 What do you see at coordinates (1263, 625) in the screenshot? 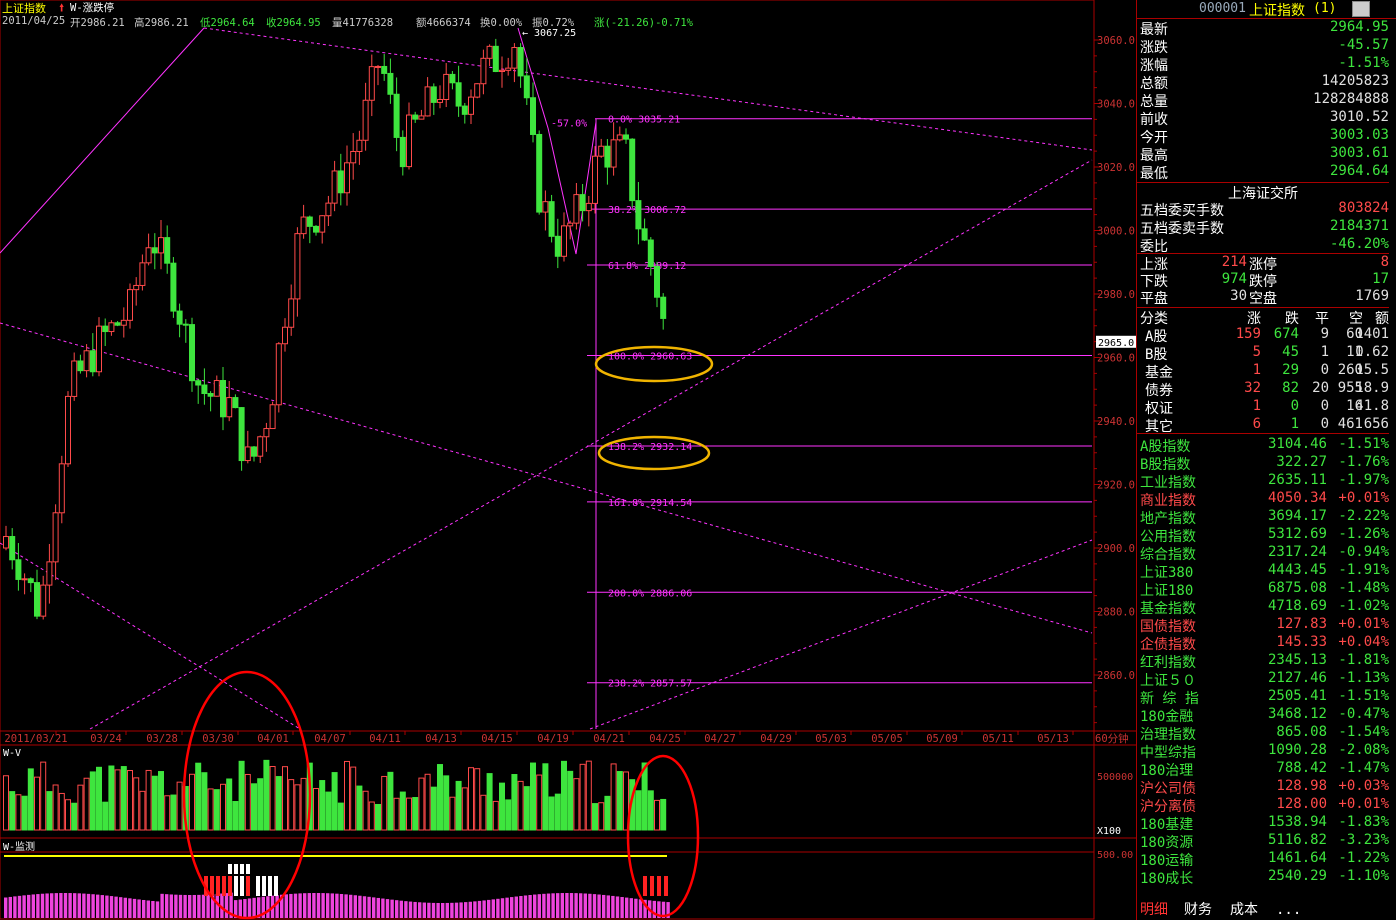
I see `index-row: 国债指数 127.83 +0.01%` at bounding box center [1263, 625].